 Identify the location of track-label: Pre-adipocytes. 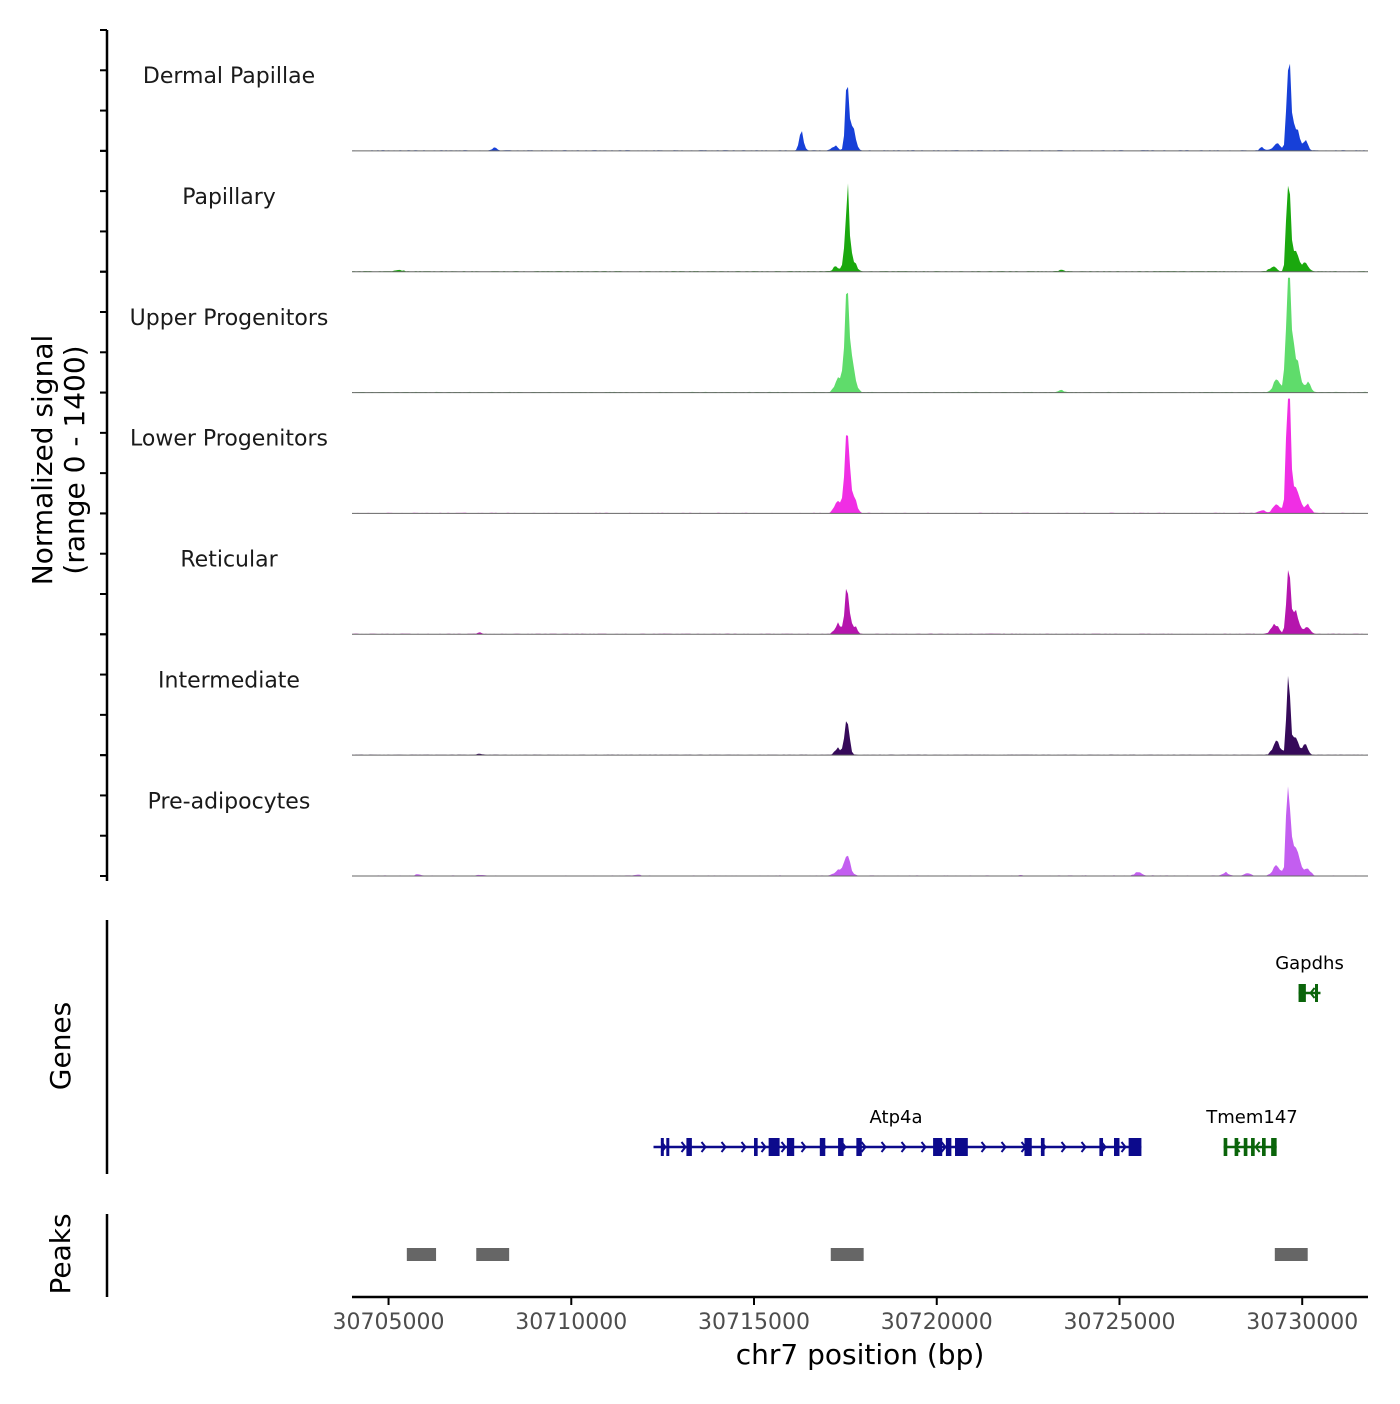
(229, 801).